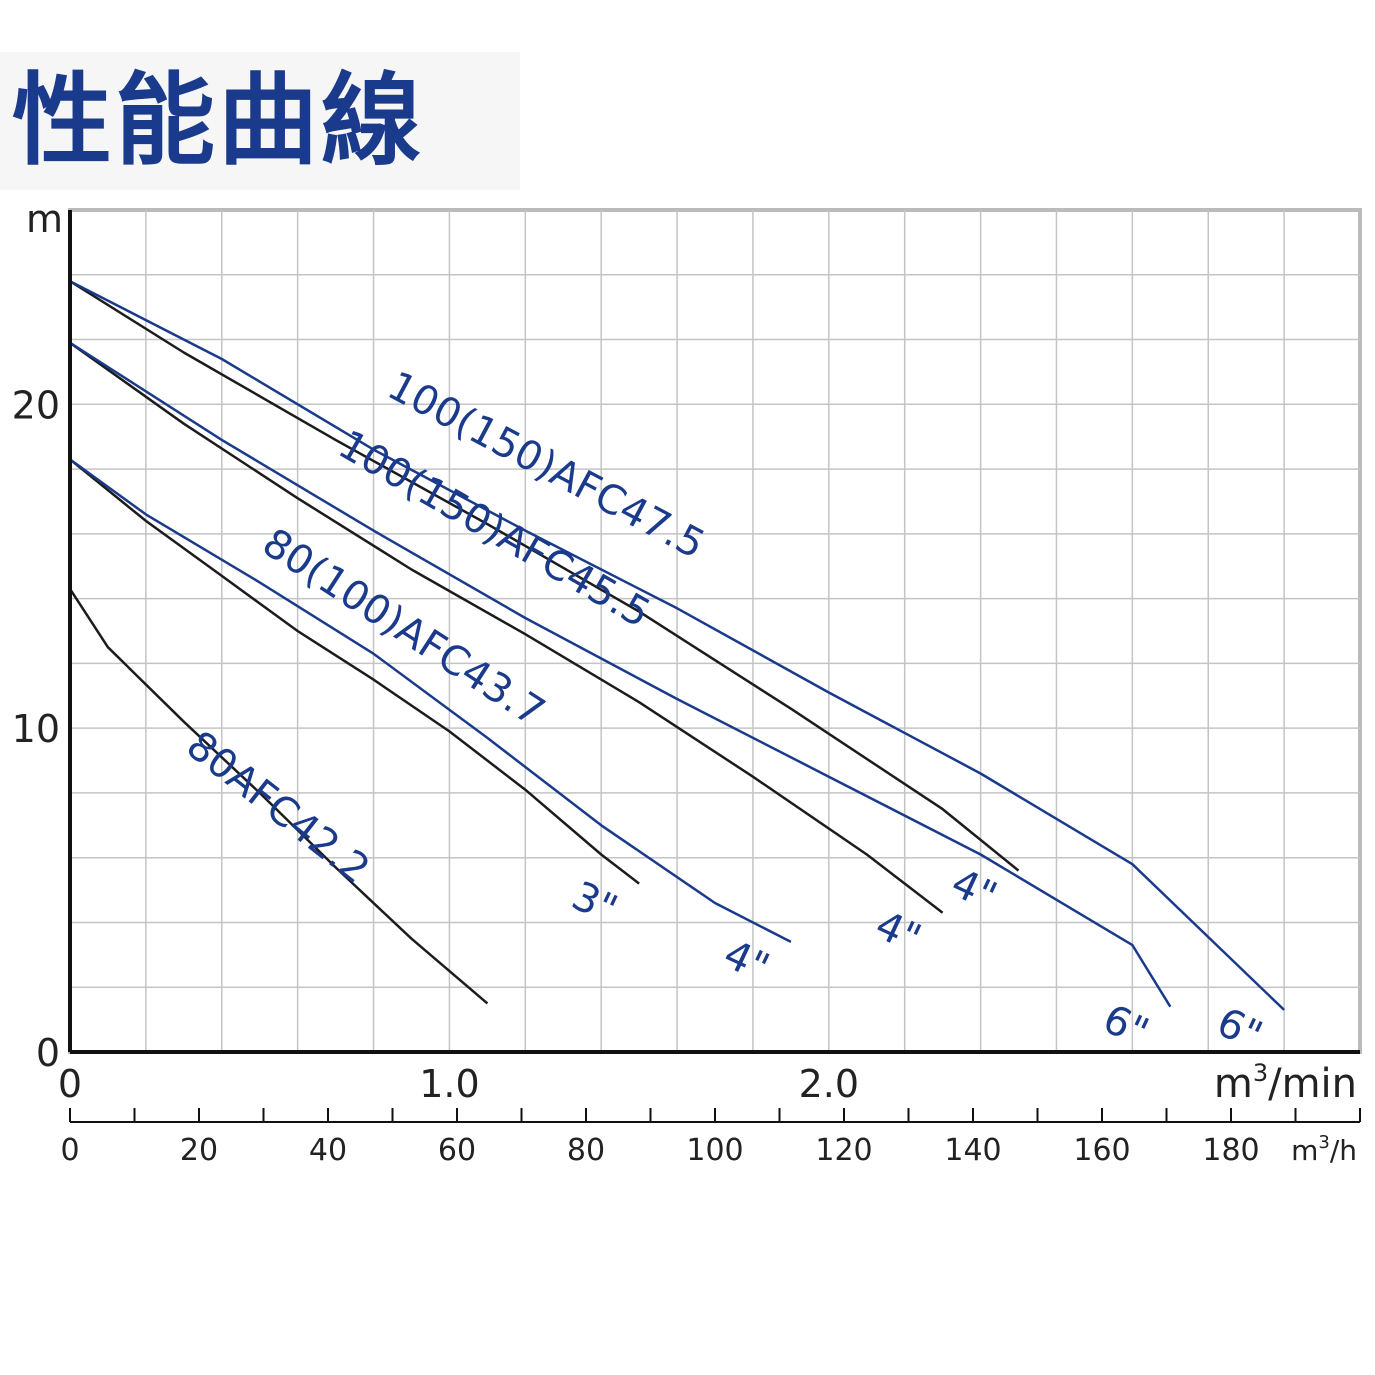 The height and width of the screenshot is (1375, 1375). Describe the element at coordinates (69, 1150) in the screenshot. I see `secondary-x-tick-label: 0` at that location.